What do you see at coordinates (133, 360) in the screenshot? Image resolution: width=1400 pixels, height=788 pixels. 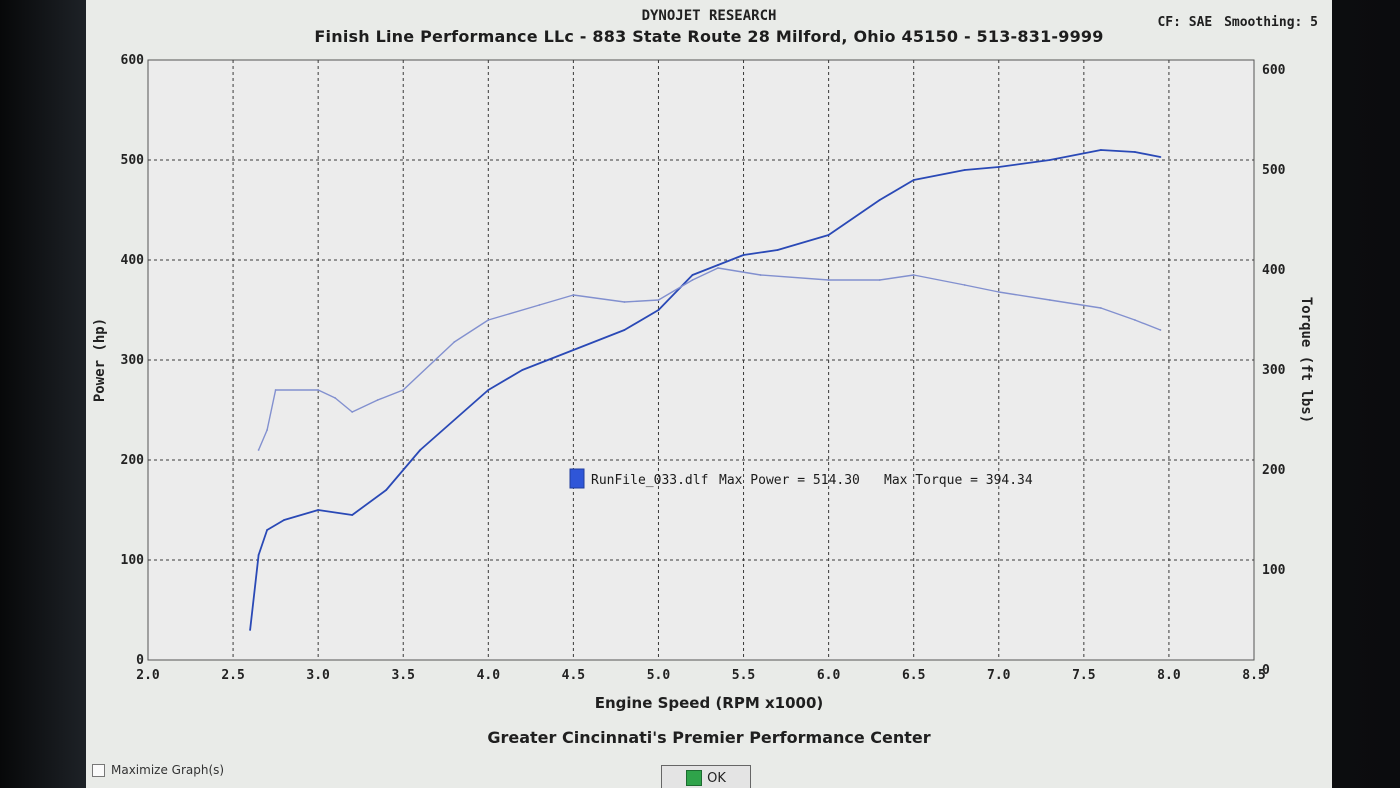 I see `y-tick-label-left: 300` at bounding box center [133, 360].